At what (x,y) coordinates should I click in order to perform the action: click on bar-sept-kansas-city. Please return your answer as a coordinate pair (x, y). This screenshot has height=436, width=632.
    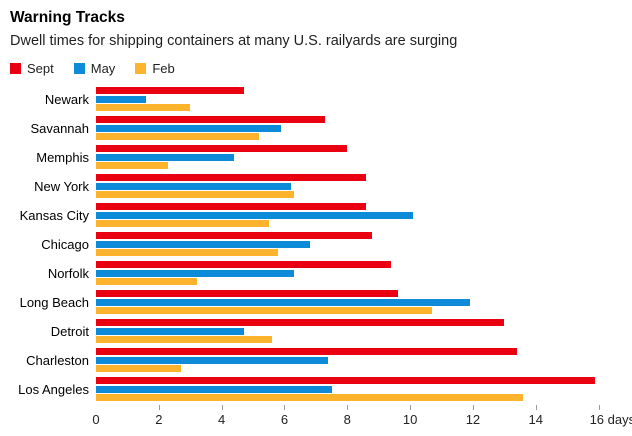
    Looking at the image, I should click on (231, 207).